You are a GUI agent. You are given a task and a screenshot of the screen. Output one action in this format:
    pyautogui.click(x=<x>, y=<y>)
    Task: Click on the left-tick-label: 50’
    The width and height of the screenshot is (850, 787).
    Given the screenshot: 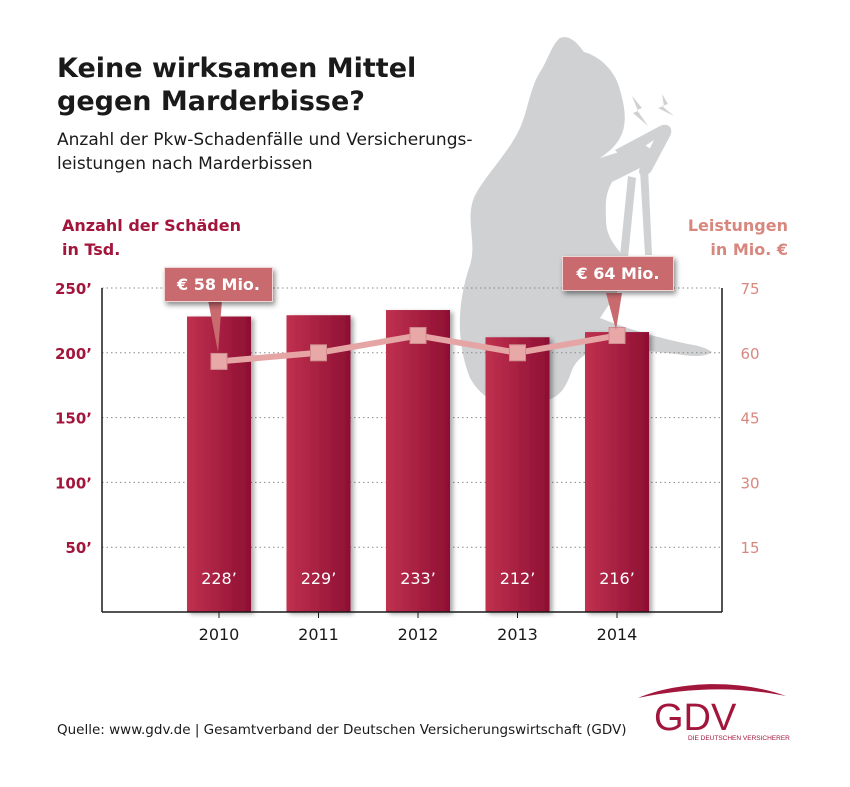 What is the action you would take?
    pyautogui.click(x=78, y=548)
    